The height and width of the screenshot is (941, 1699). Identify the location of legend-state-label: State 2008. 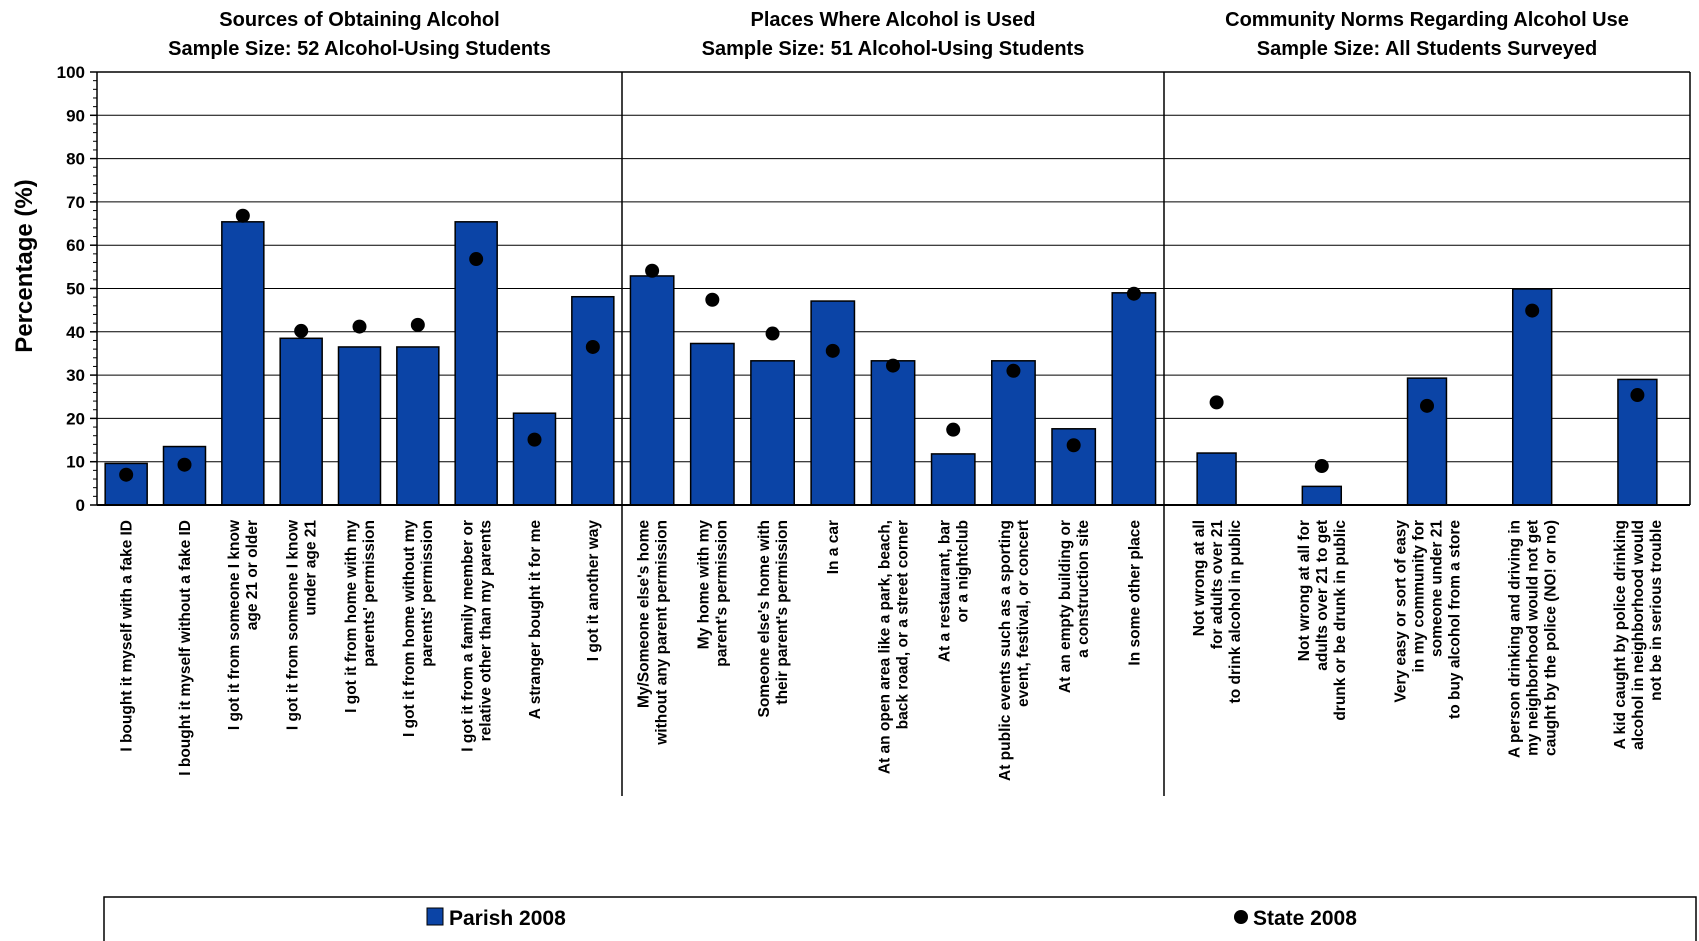
(1305, 918).